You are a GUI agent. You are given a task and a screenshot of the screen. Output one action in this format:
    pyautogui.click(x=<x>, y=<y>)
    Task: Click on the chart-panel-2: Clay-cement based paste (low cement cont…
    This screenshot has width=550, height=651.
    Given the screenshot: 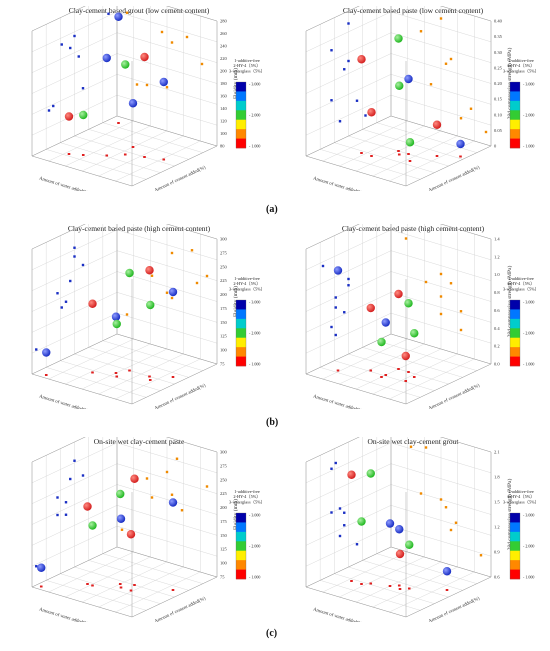 What is the action you would take?
    pyautogui.click(x=413, y=98)
    